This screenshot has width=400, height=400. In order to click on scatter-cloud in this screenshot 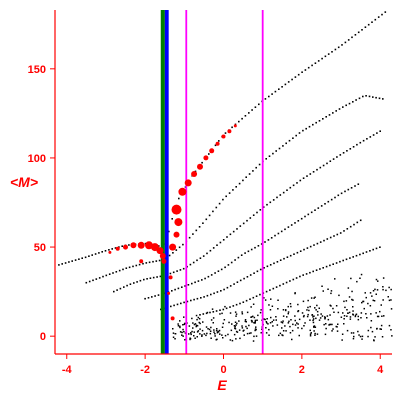, I will do `click(282, 307)`.